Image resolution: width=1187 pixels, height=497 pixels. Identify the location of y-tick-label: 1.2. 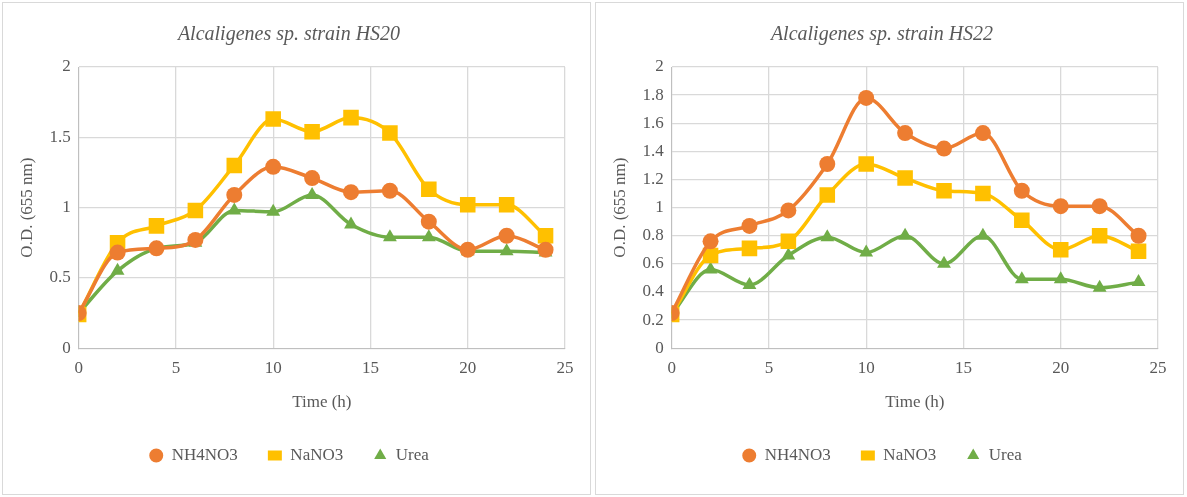
(653, 178).